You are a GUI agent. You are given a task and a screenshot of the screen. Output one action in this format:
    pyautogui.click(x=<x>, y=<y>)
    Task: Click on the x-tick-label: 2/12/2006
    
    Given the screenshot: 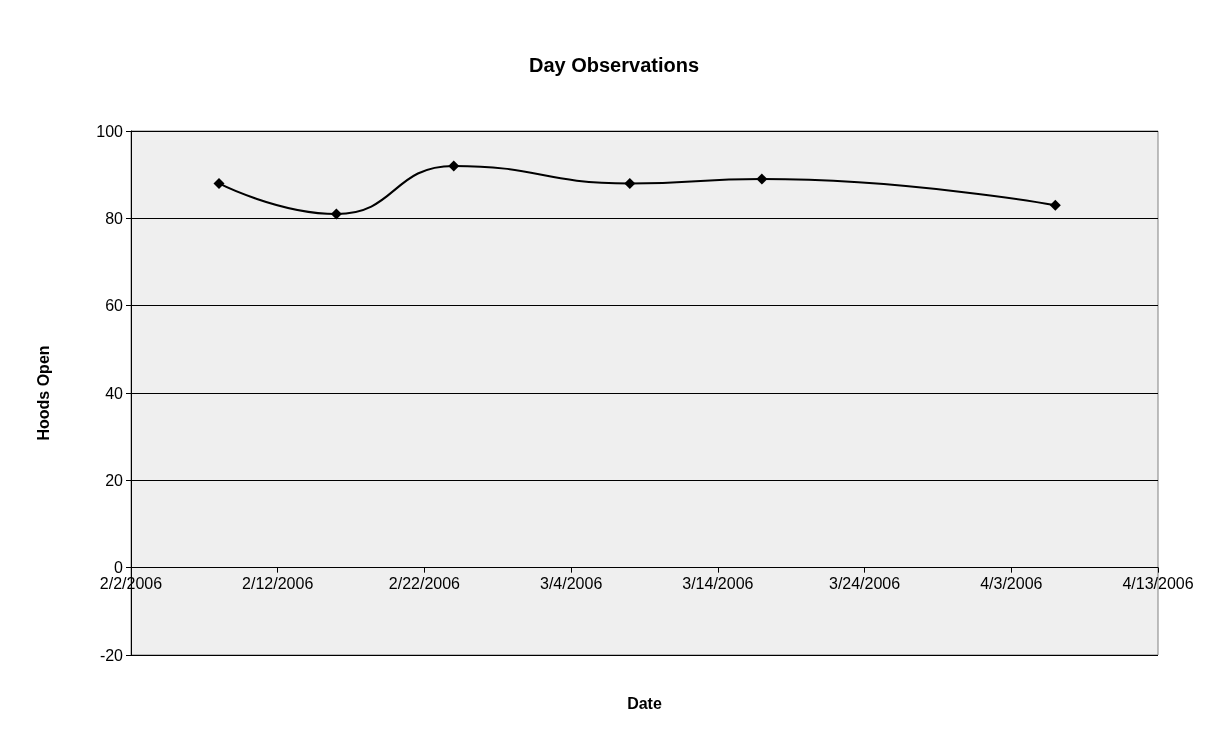 What is the action you would take?
    pyautogui.click(x=278, y=584)
    